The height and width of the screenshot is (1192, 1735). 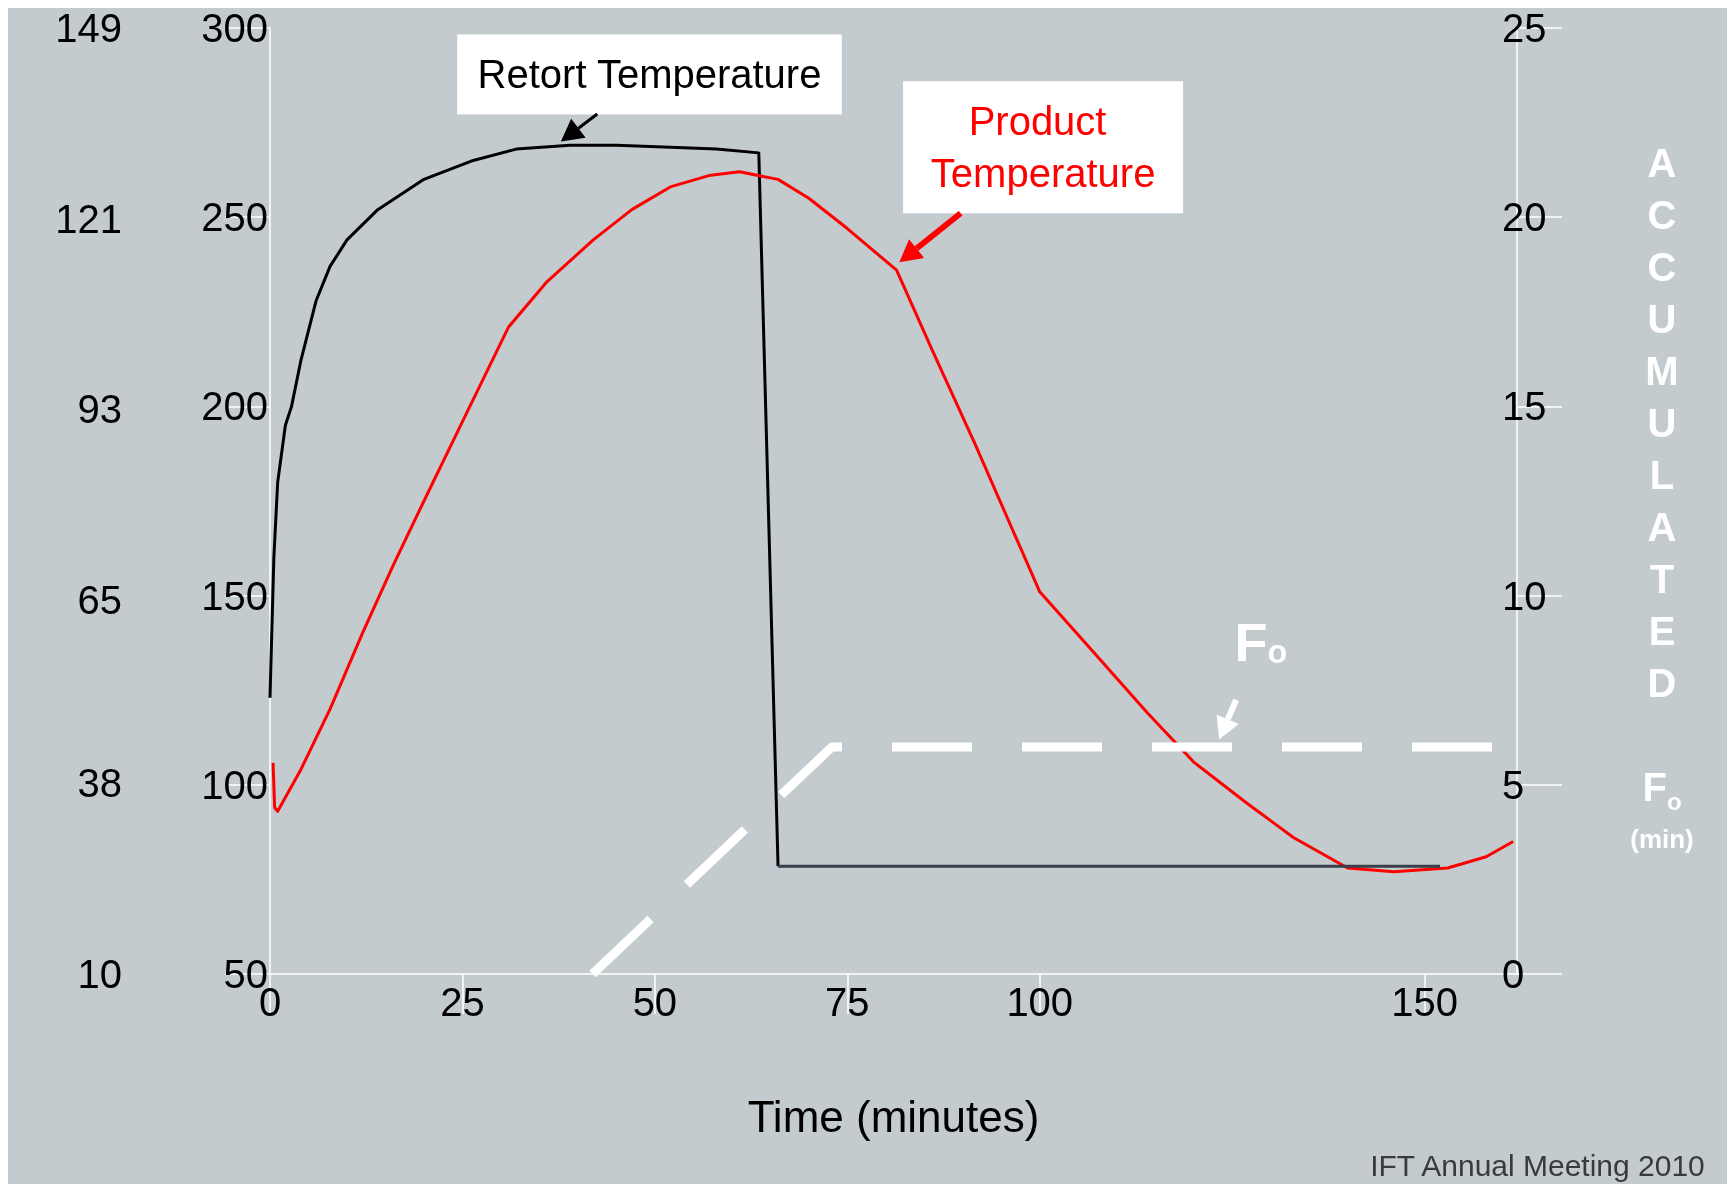 I want to click on y2-tick-label: 65, so click(x=99, y=599).